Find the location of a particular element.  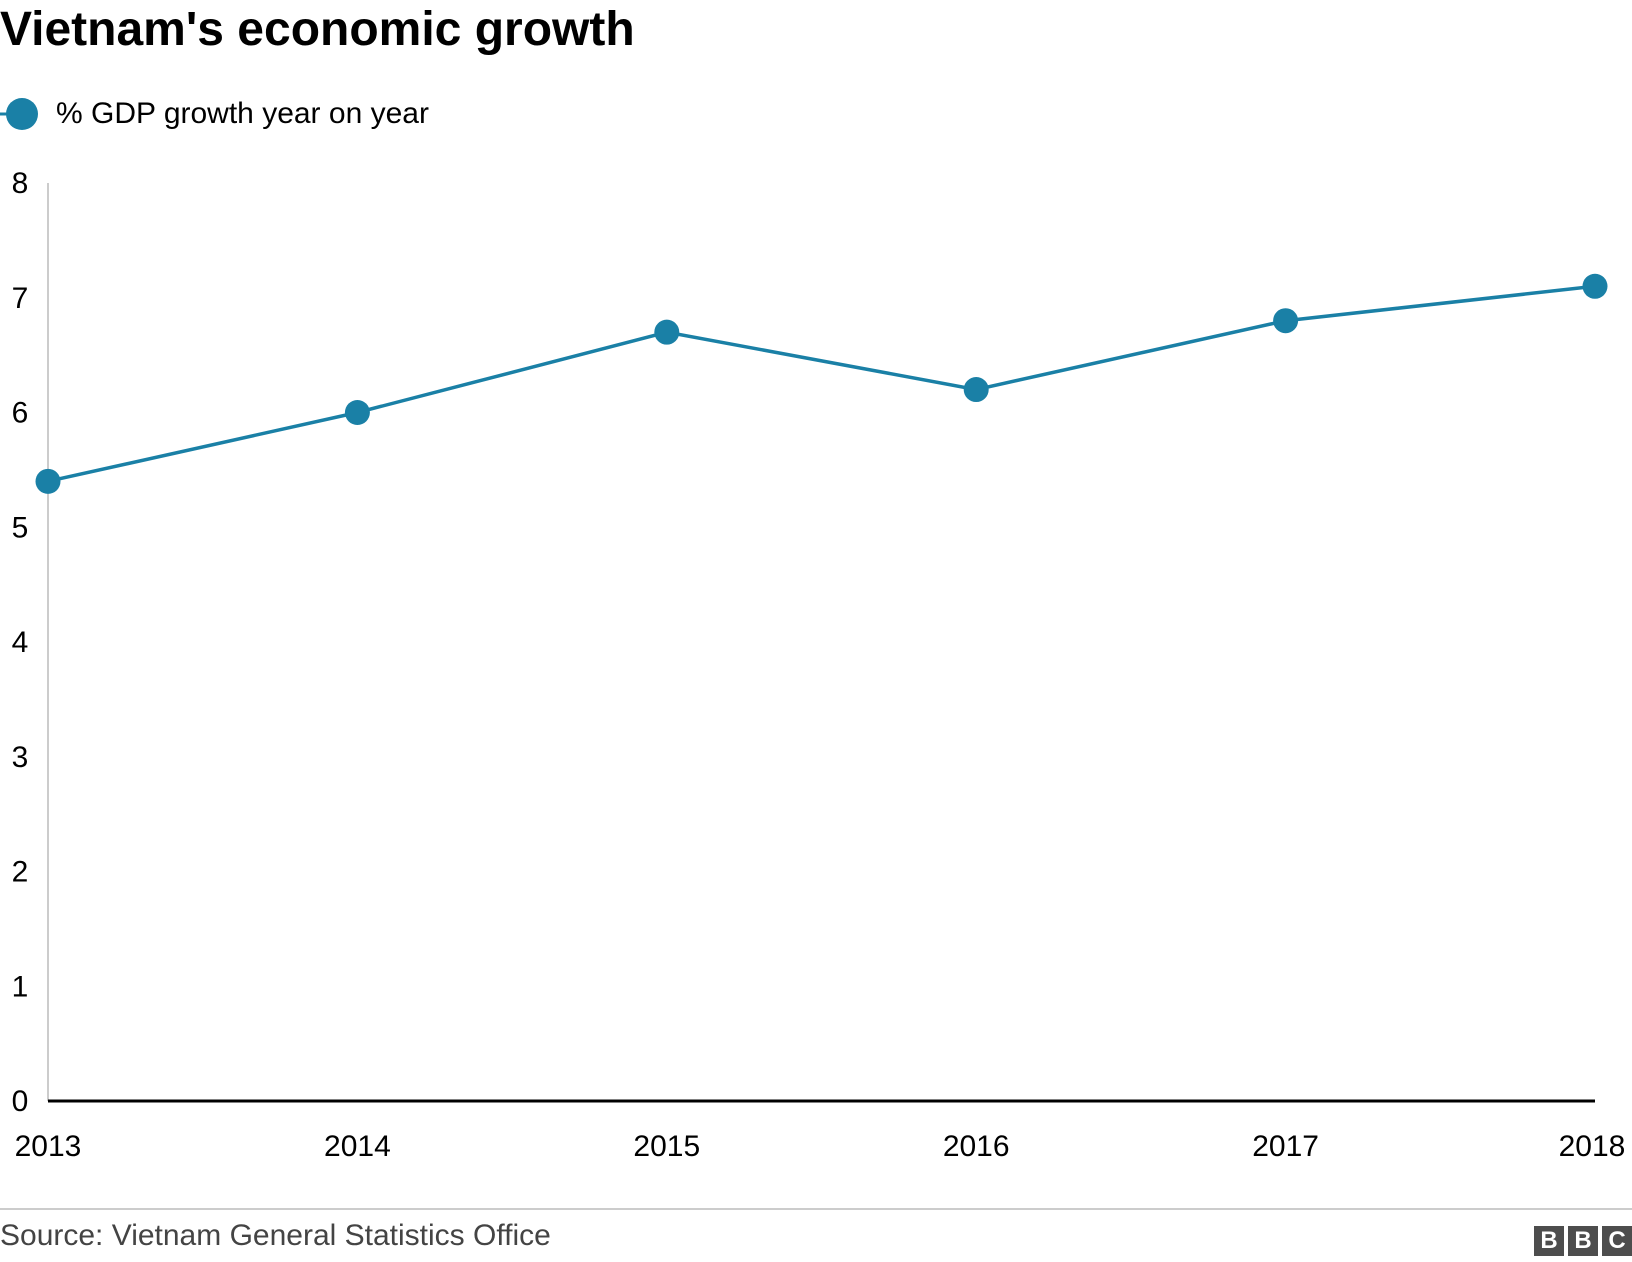

legend: % GDP growth year on year is located at coordinates (214, 114).